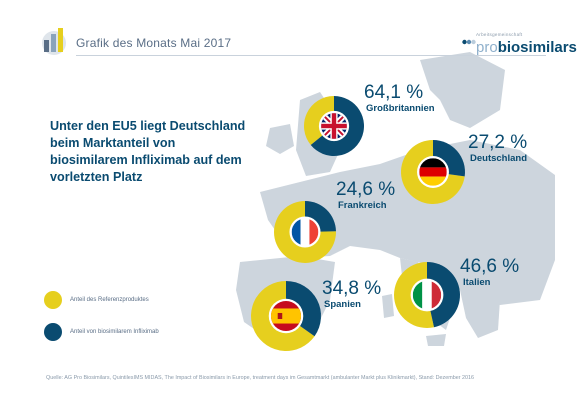 The image size is (585, 414). I want to click on brand-biosimilars: biosimilars, so click(537, 47).